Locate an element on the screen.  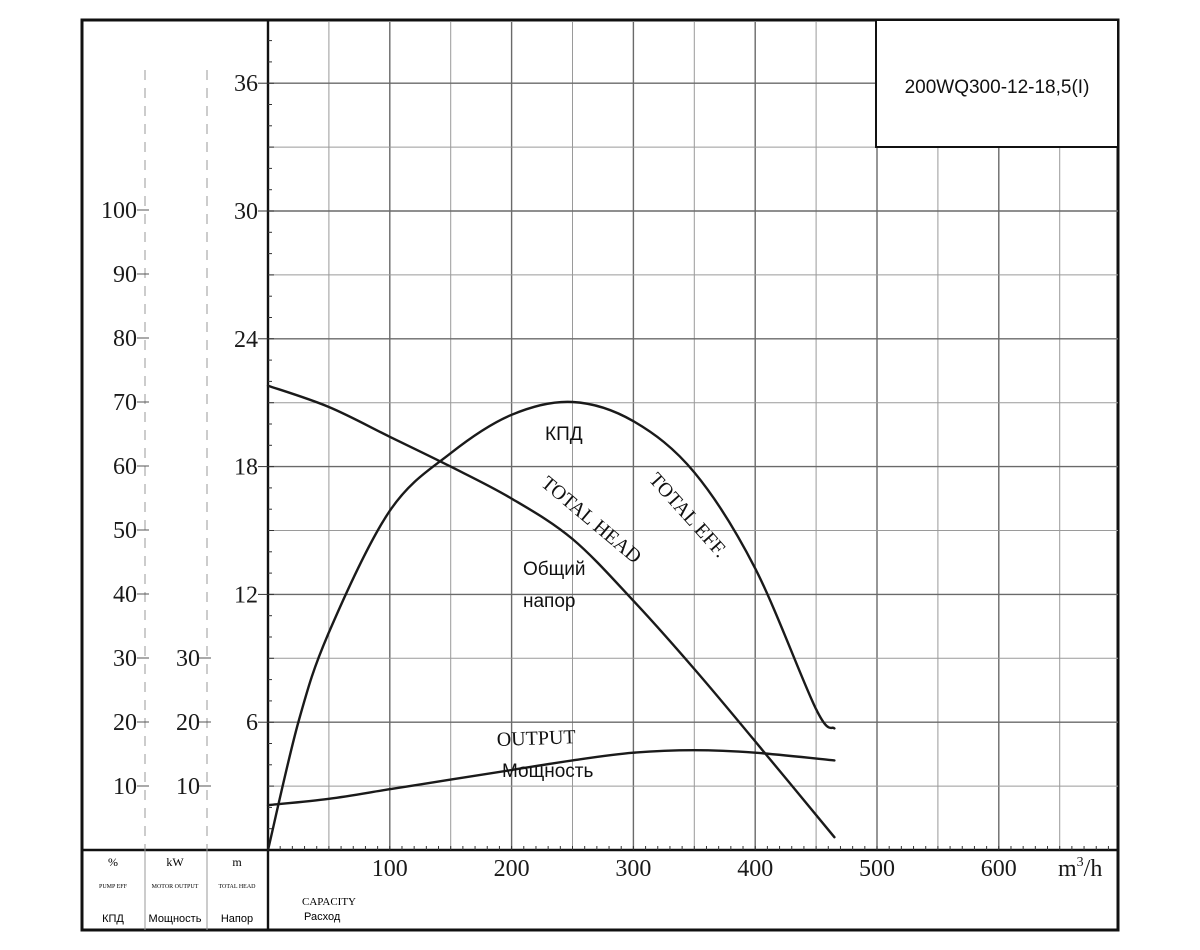
x-tick-label: 200 is located at coordinates (512, 869).